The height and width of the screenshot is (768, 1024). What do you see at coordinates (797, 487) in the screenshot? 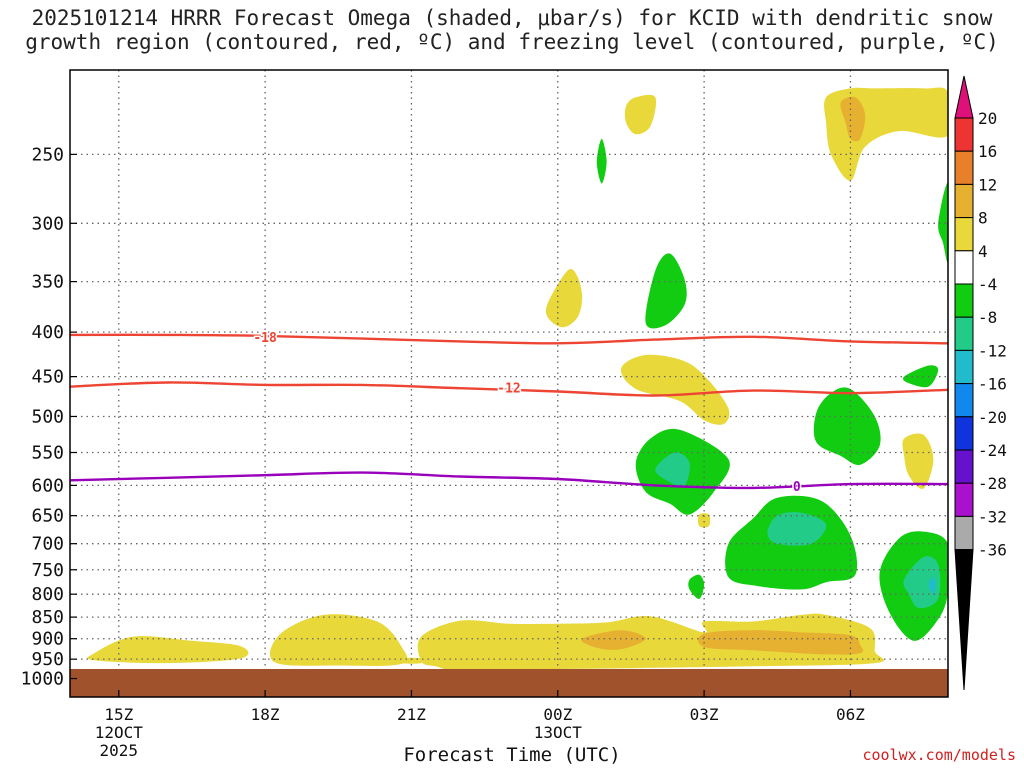
I see `isotherm-label: 0` at bounding box center [797, 487].